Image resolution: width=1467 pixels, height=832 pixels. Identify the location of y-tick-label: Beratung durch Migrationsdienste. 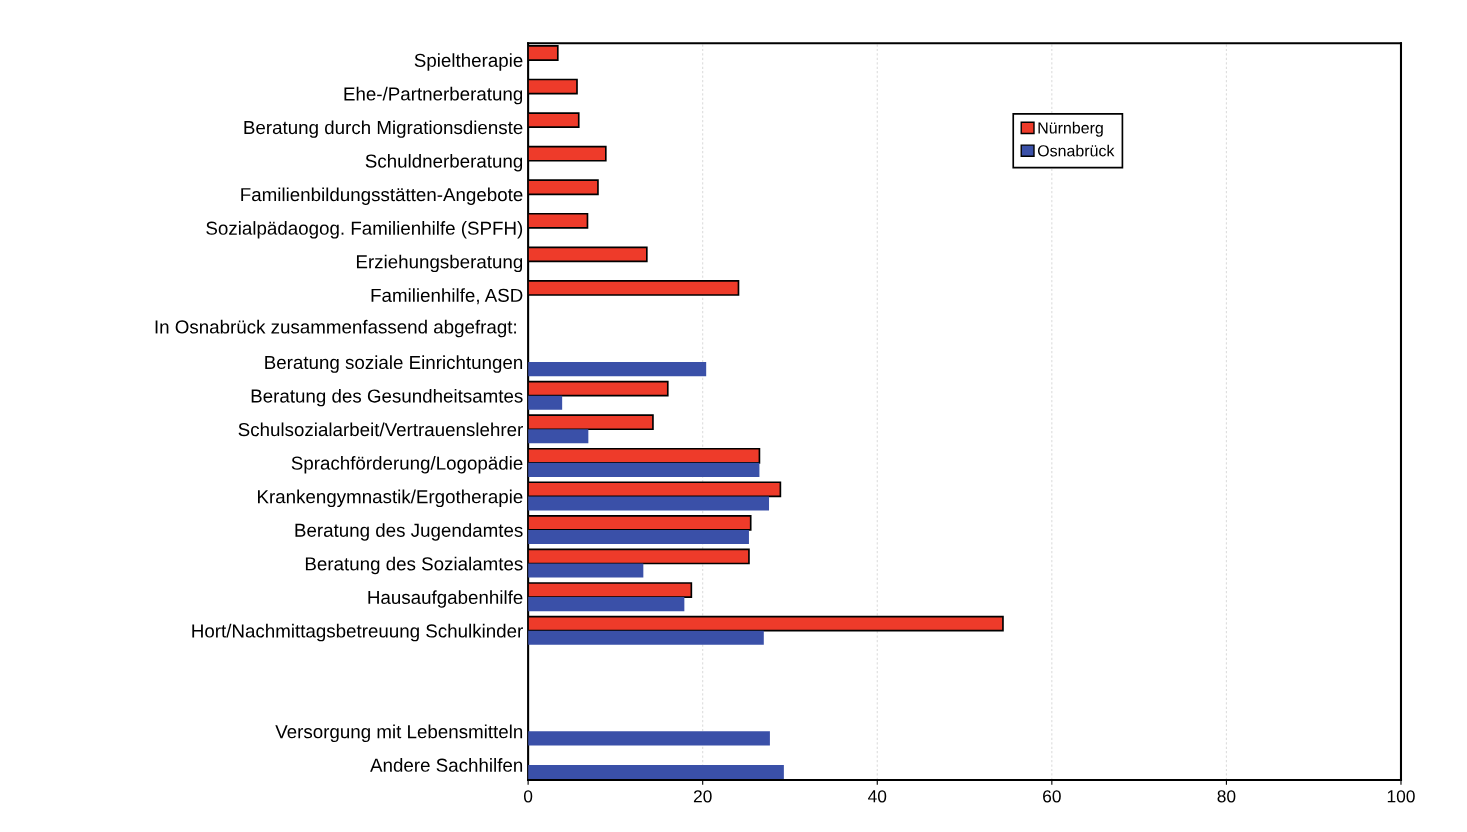
(383, 129).